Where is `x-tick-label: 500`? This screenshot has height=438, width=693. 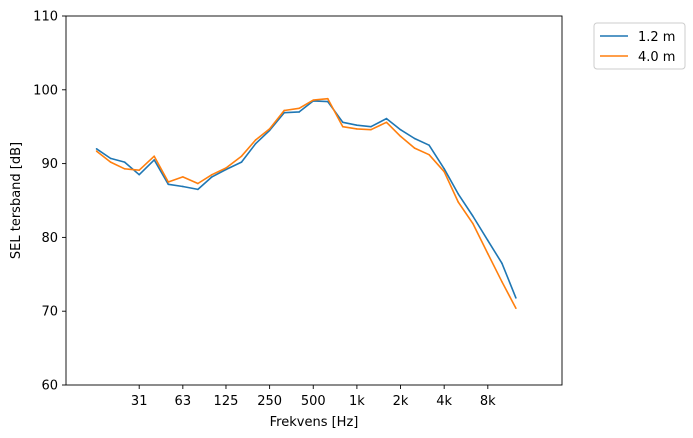 x-tick-label: 500 is located at coordinates (313, 401).